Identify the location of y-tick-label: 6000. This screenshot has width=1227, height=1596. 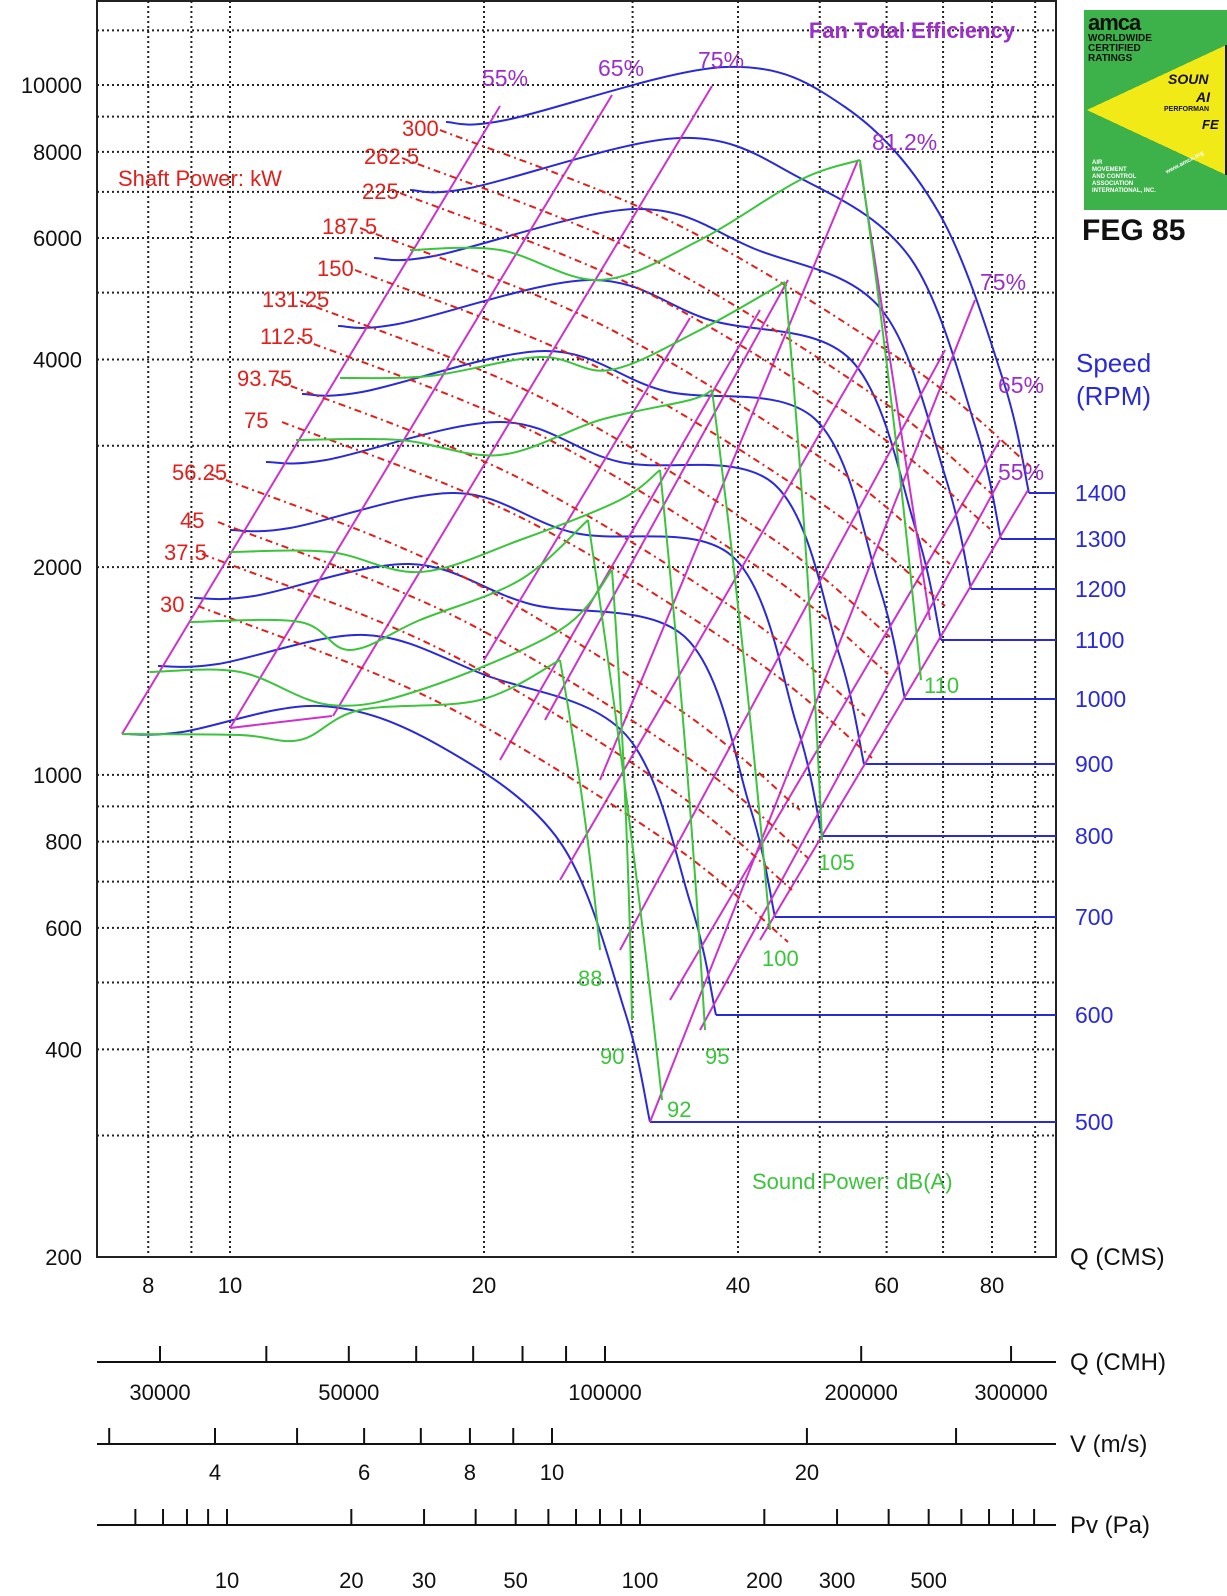
(57, 238).